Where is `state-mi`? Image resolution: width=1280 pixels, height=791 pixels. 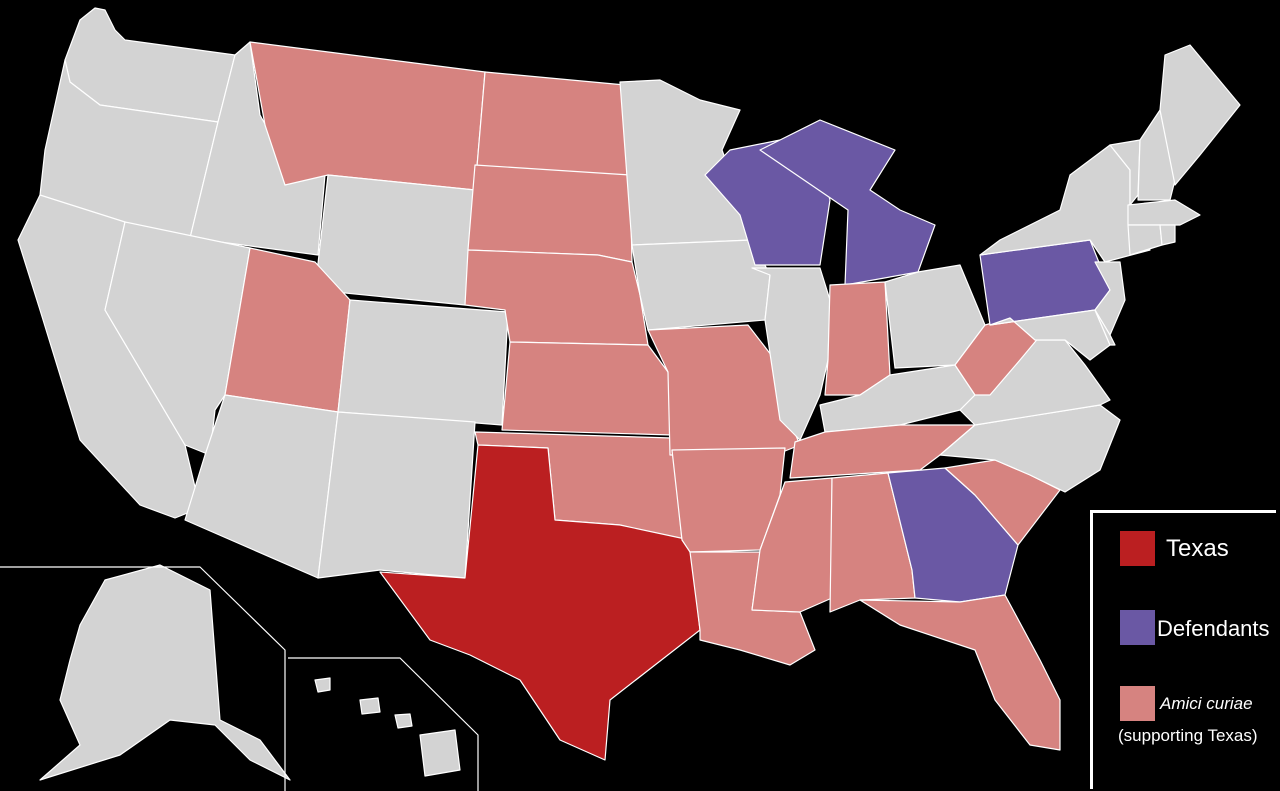 state-mi is located at coordinates (847, 202).